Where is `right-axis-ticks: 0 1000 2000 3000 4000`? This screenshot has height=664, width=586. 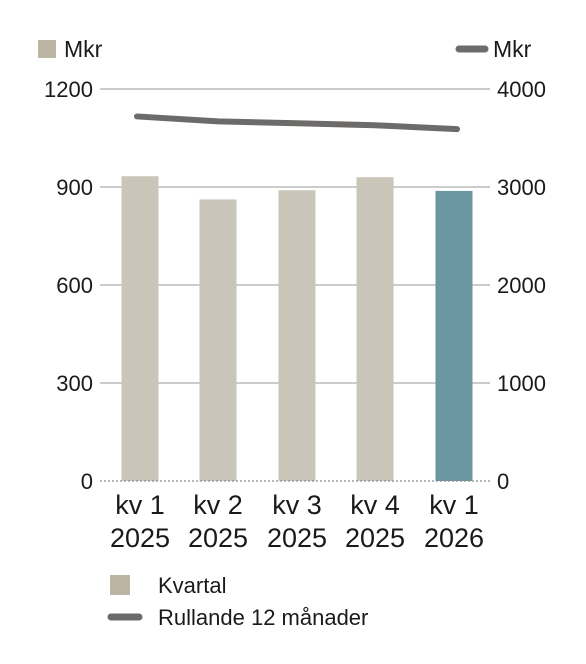 right-axis-ticks: 0 1000 2000 3000 4000 is located at coordinates (521, 285).